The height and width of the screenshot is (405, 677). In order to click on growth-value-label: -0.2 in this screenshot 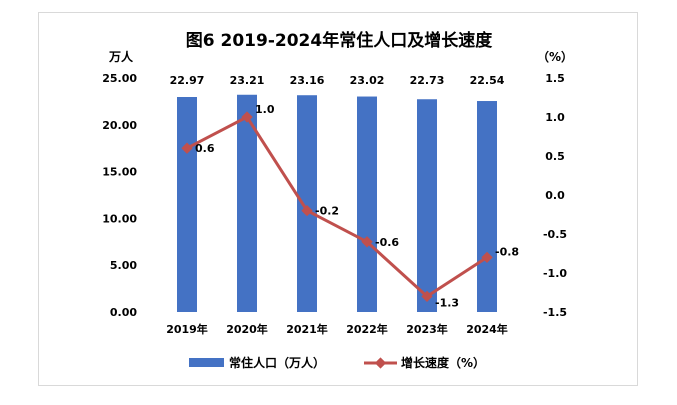, I will do `click(327, 211)`.